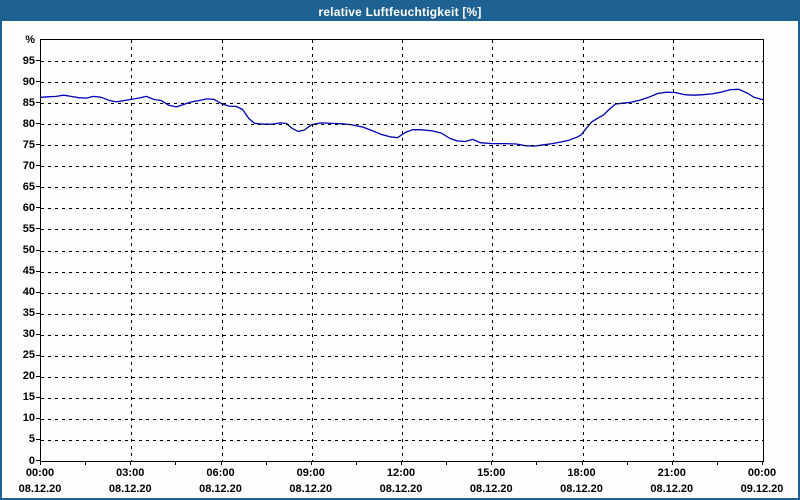 Image resolution: width=800 pixels, height=500 pixels. Describe the element at coordinates (28, 355) in the screenshot. I see `y-tick-label: 25` at that location.